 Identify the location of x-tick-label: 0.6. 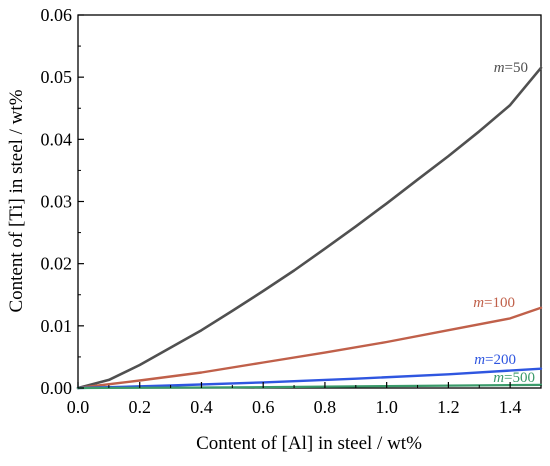
(263, 407).